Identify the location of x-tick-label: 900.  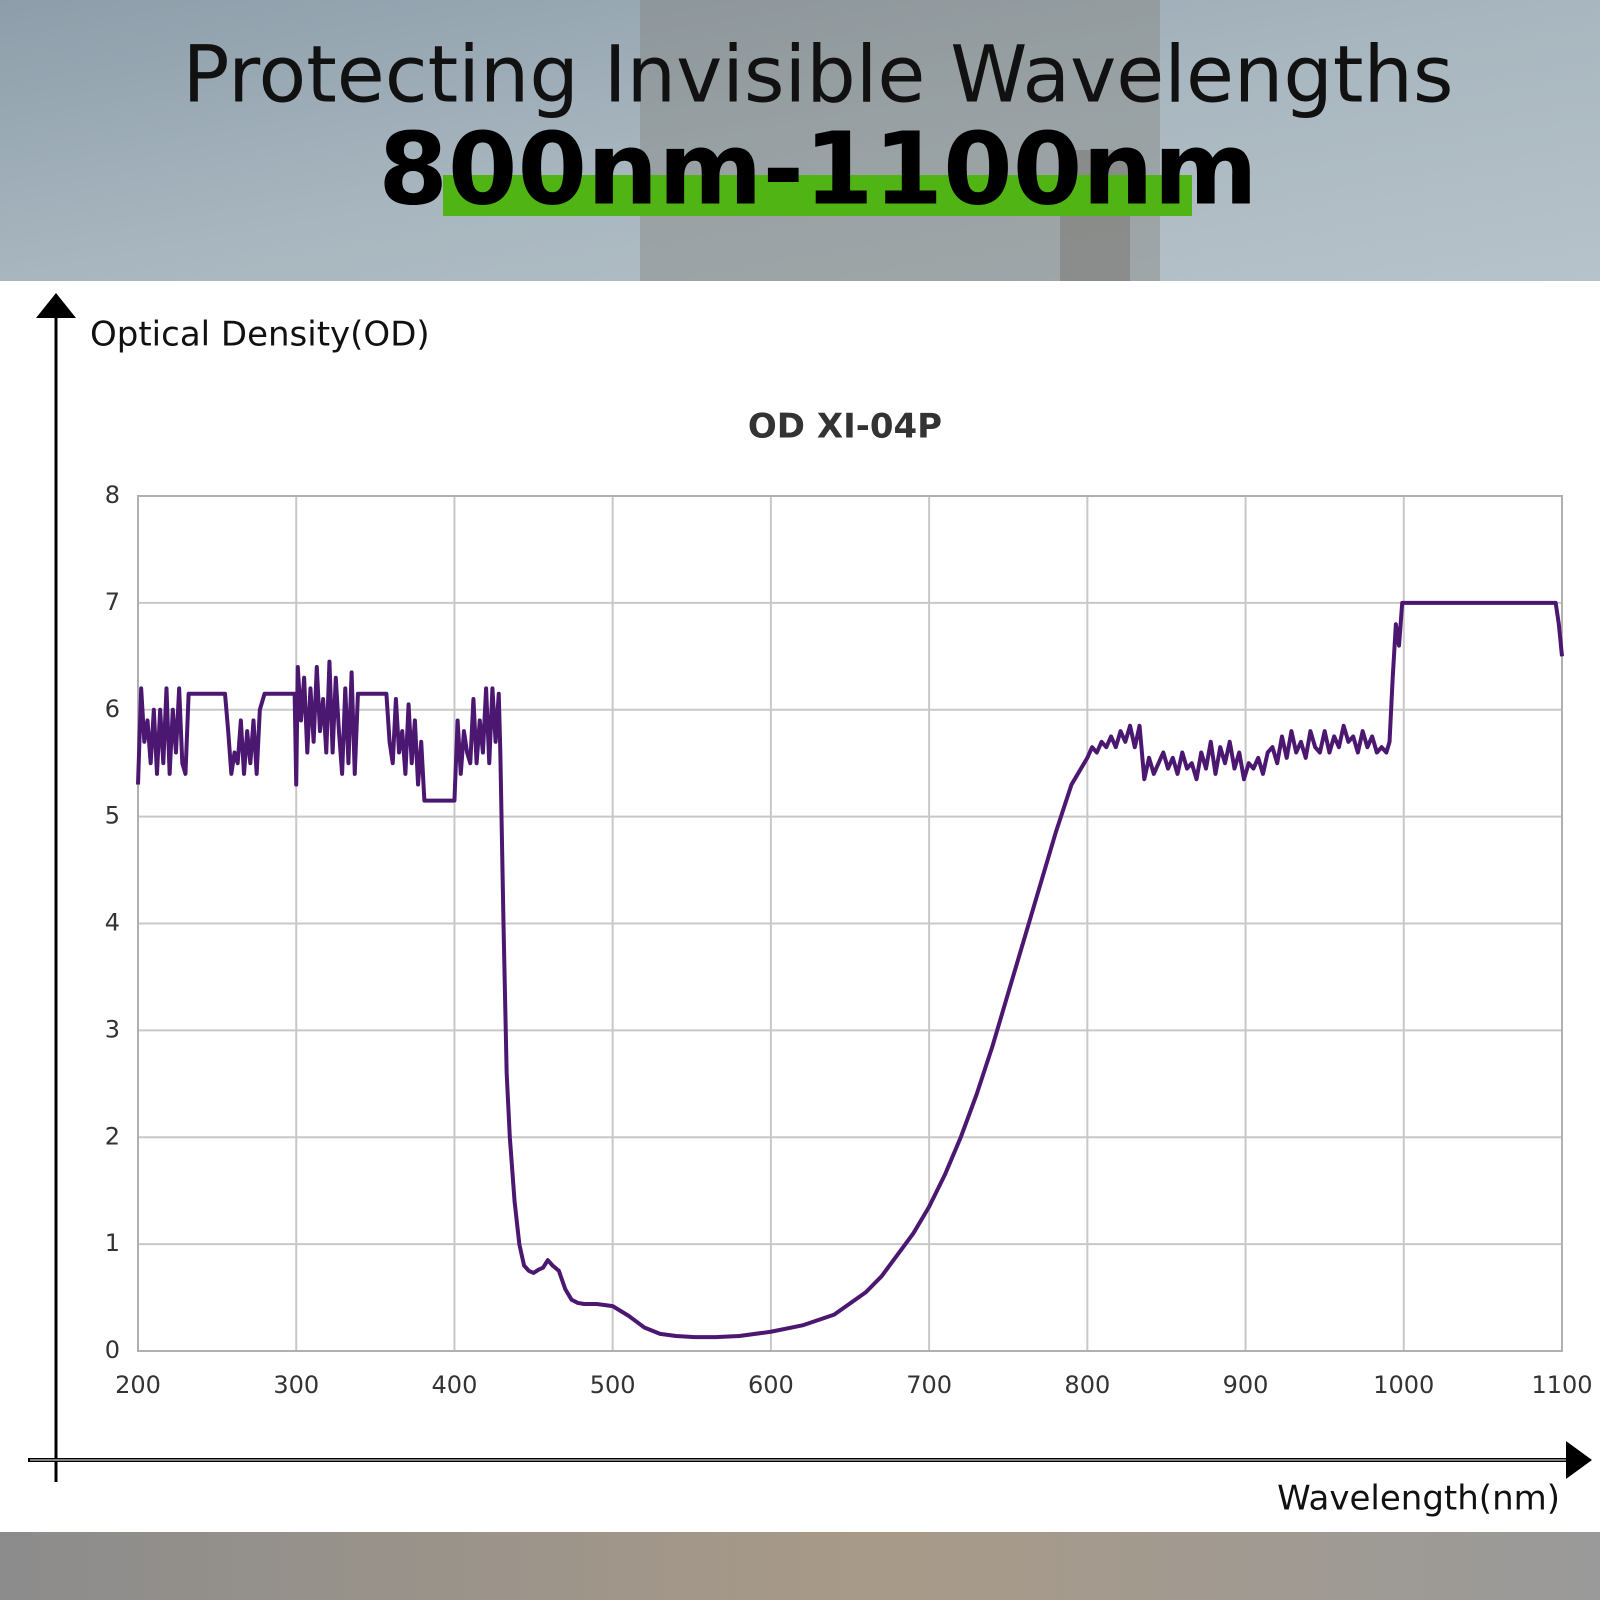
(1246, 1385).